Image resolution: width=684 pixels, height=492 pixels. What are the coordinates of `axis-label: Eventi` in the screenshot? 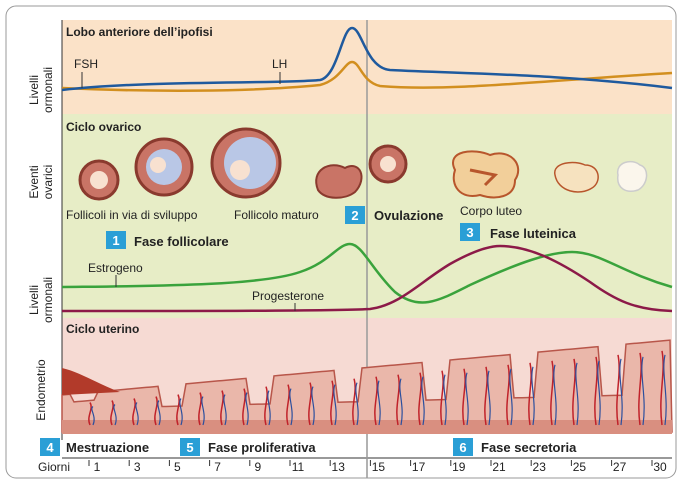 It's located at (34, 181).